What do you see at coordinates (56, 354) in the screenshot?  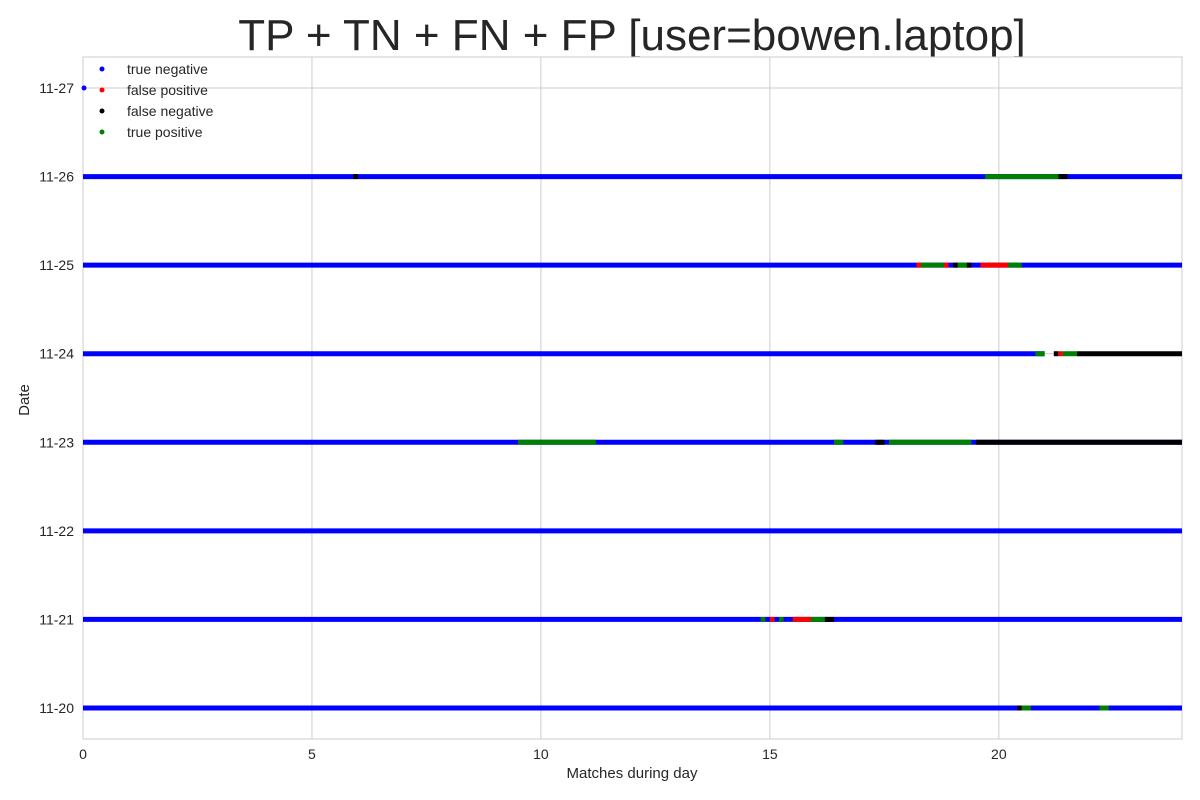 I see `y-tick-label: 11-24` at bounding box center [56, 354].